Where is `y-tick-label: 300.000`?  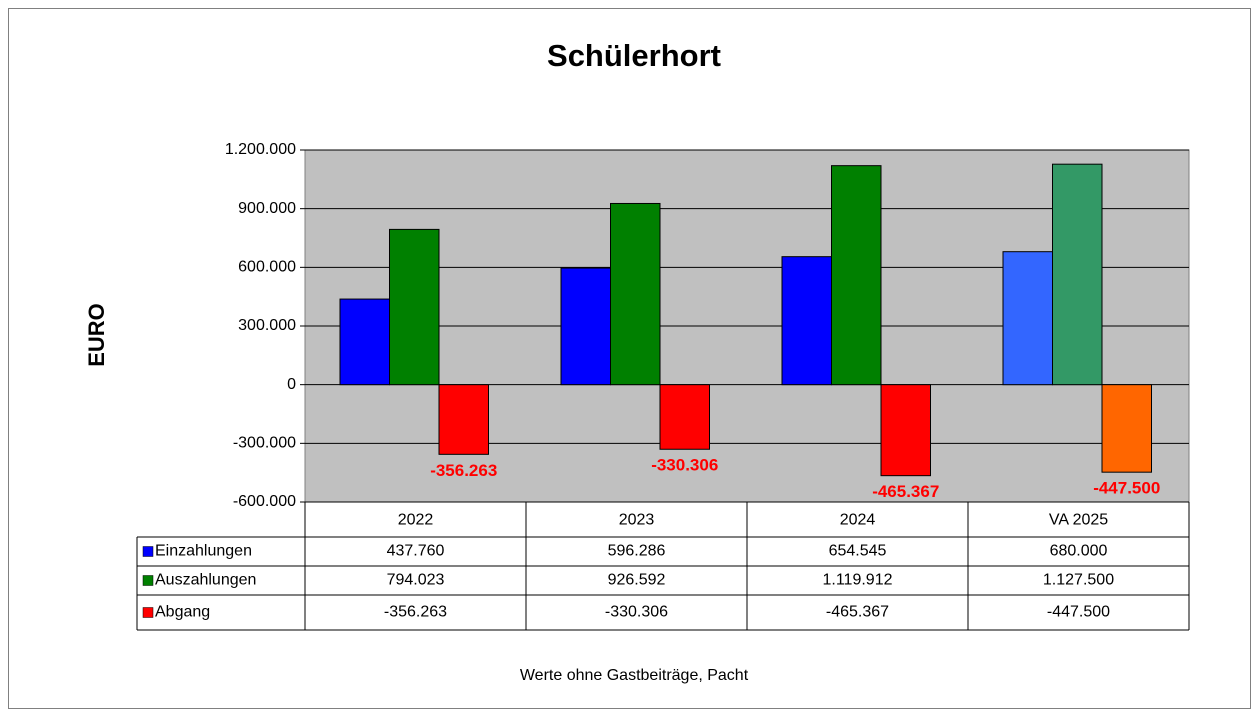
y-tick-label: 300.000 is located at coordinates (267, 325).